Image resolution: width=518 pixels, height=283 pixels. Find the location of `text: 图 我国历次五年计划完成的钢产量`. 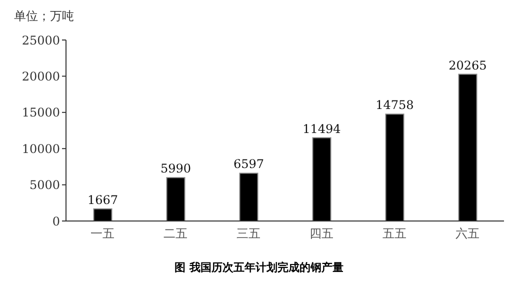

text: 图 我国历次五年计划完成的钢产量 is located at coordinates (259, 267).